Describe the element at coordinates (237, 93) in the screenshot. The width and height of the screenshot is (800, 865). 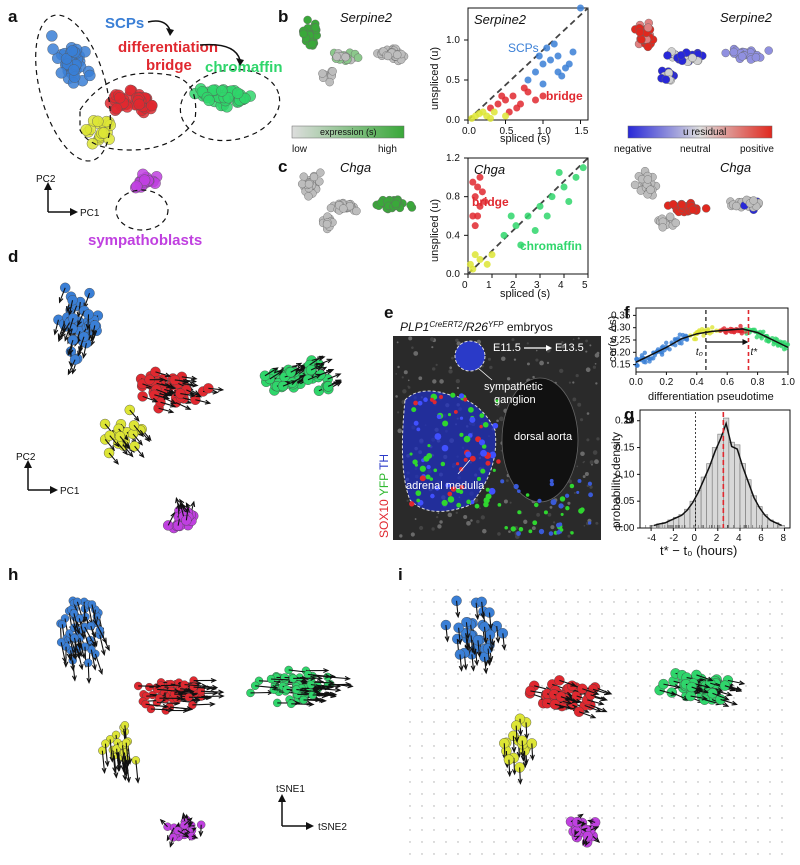
I see `cell-chromaffin` at that location.